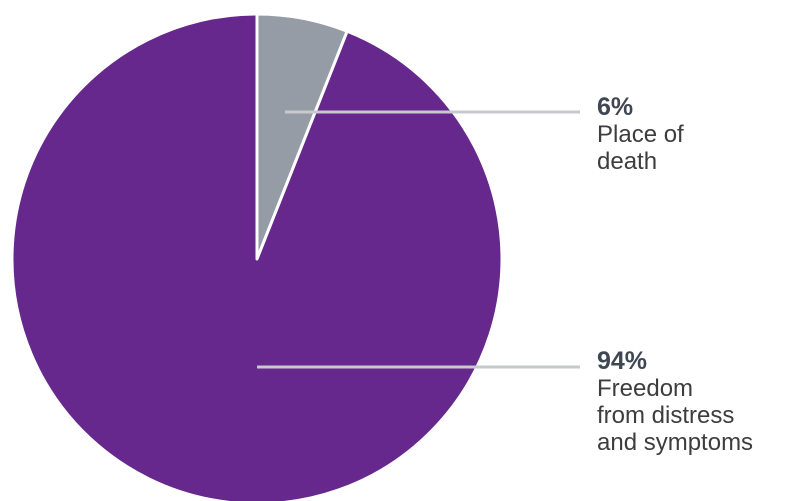  Describe the element at coordinates (675, 415) in the screenshot. I see `slice-description-label: Freedom from distress and symptoms` at that location.